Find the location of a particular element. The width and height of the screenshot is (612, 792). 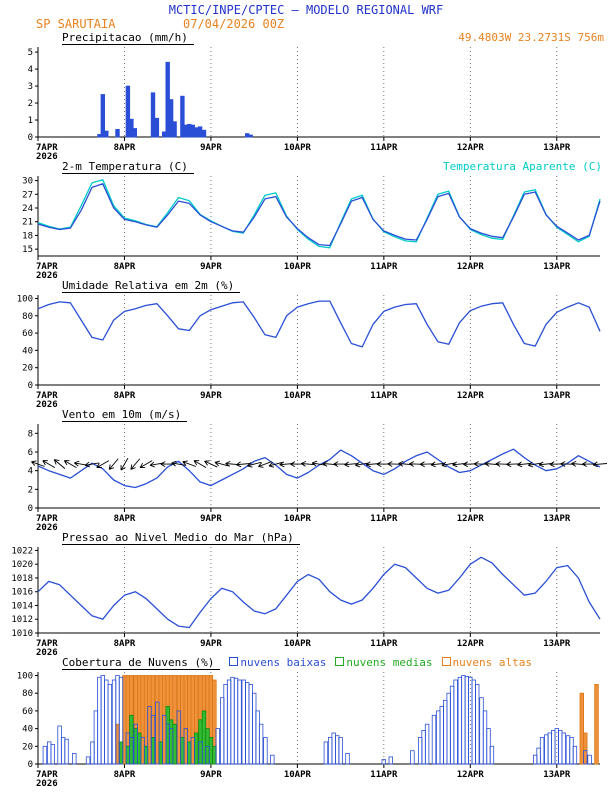

panel-pressao-head: Pressao ao Nivel Medio do Mar (hPa) is located at coordinates (306, 538).